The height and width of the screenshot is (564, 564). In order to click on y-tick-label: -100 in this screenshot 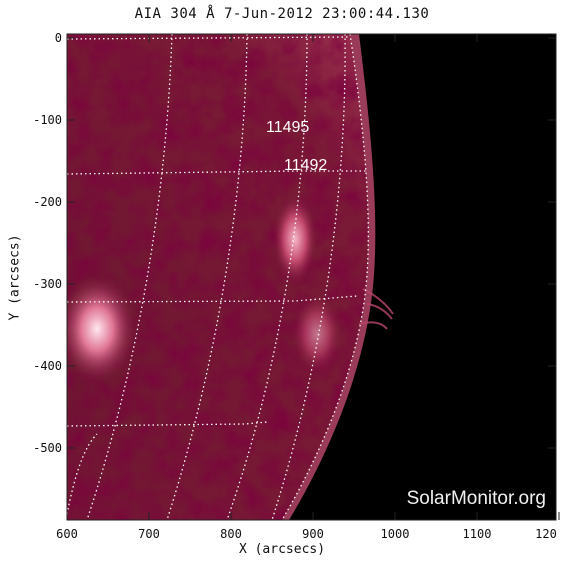, I will do `click(47, 120)`.